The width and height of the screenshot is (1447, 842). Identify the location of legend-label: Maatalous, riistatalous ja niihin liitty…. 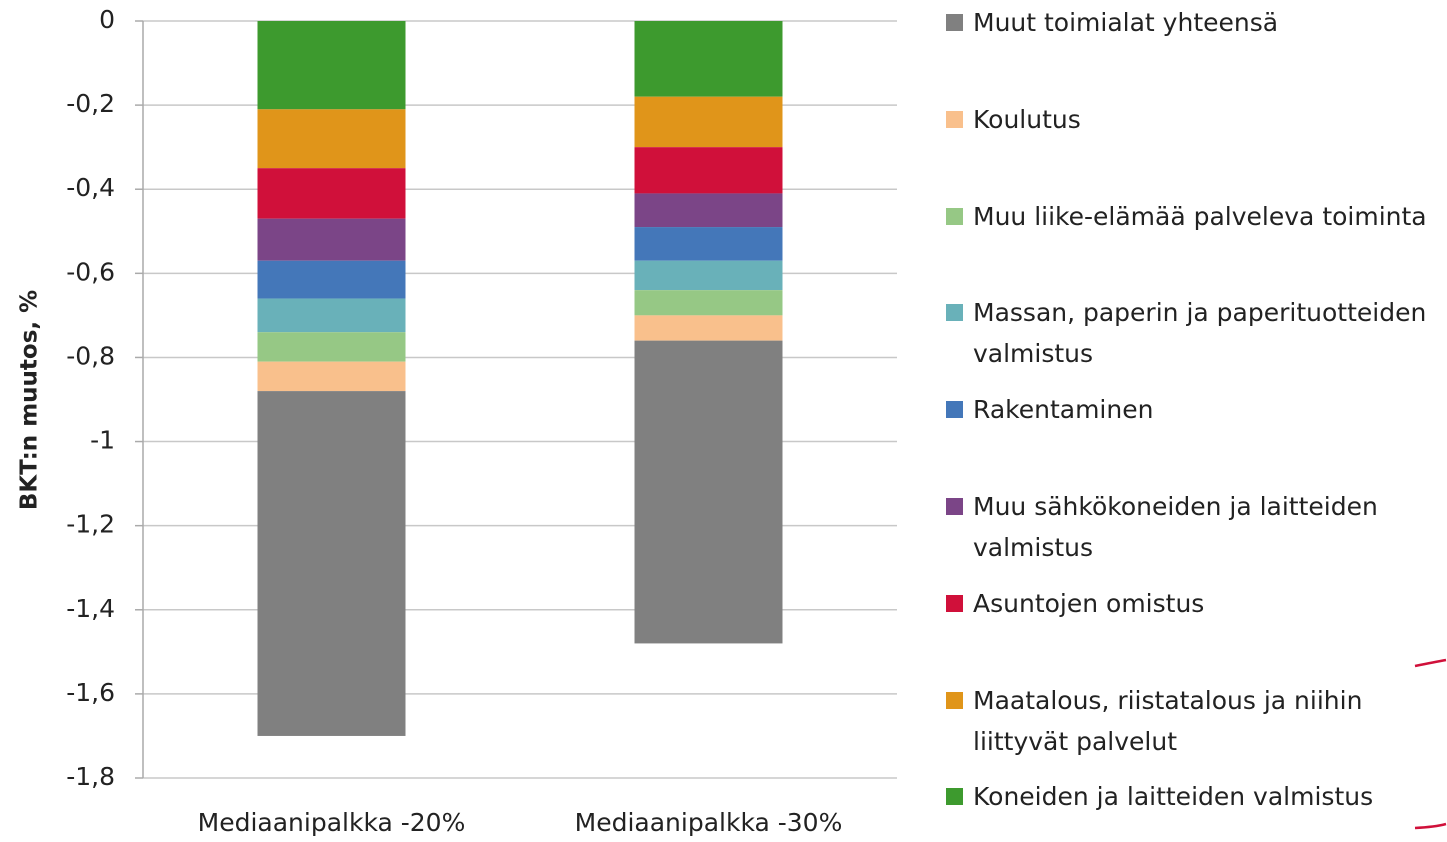
(1168, 720).